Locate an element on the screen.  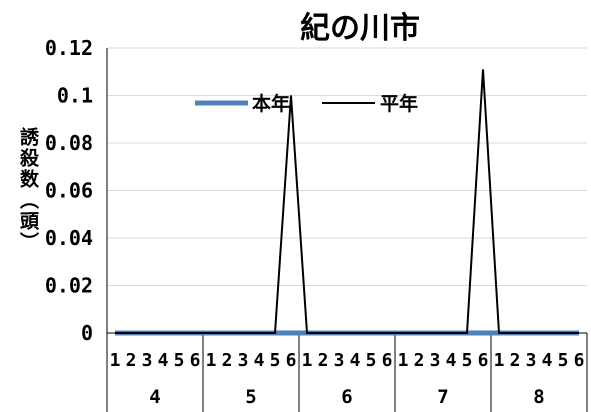
y-tick-label: 0.12 is located at coordinates (69, 48).